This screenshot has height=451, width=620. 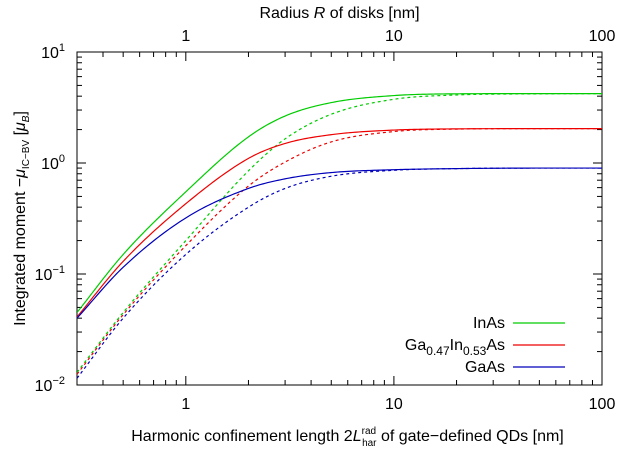 What do you see at coordinates (602, 404) in the screenshot?
I see `x-tick-label: 100` at bounding box center [602, 404].